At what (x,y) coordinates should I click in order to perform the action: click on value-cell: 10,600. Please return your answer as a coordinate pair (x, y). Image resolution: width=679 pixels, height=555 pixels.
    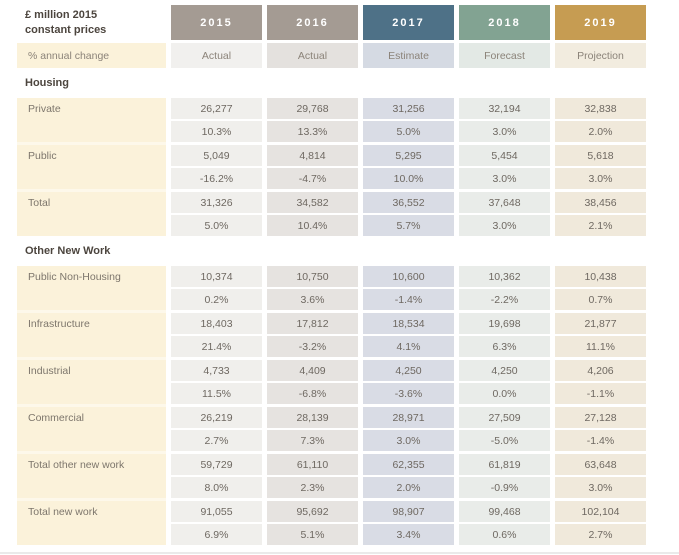
    Looking at the image, I should click on (408, 276).